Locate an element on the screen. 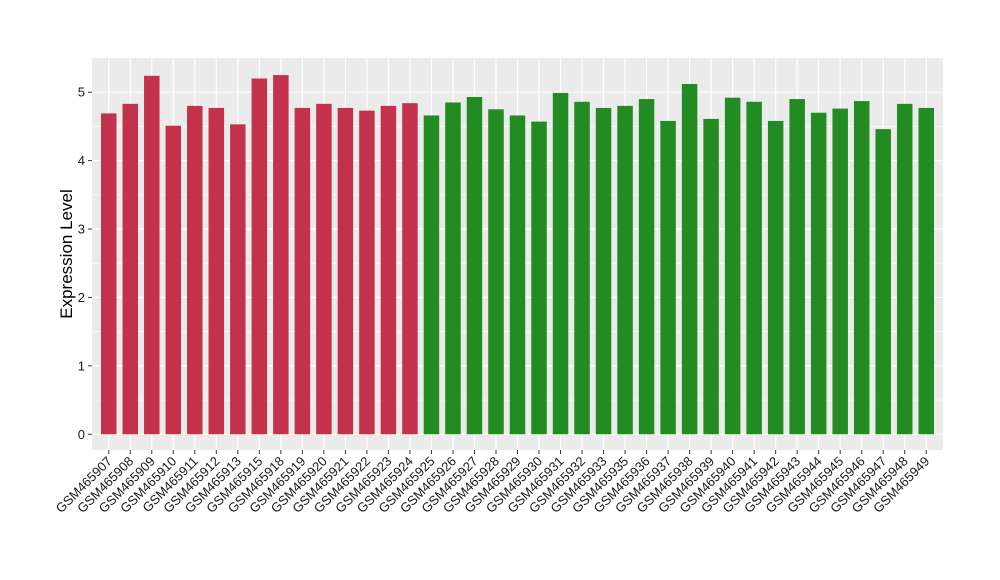  y-tick-label: 3 is located at coordinates (81, 229).